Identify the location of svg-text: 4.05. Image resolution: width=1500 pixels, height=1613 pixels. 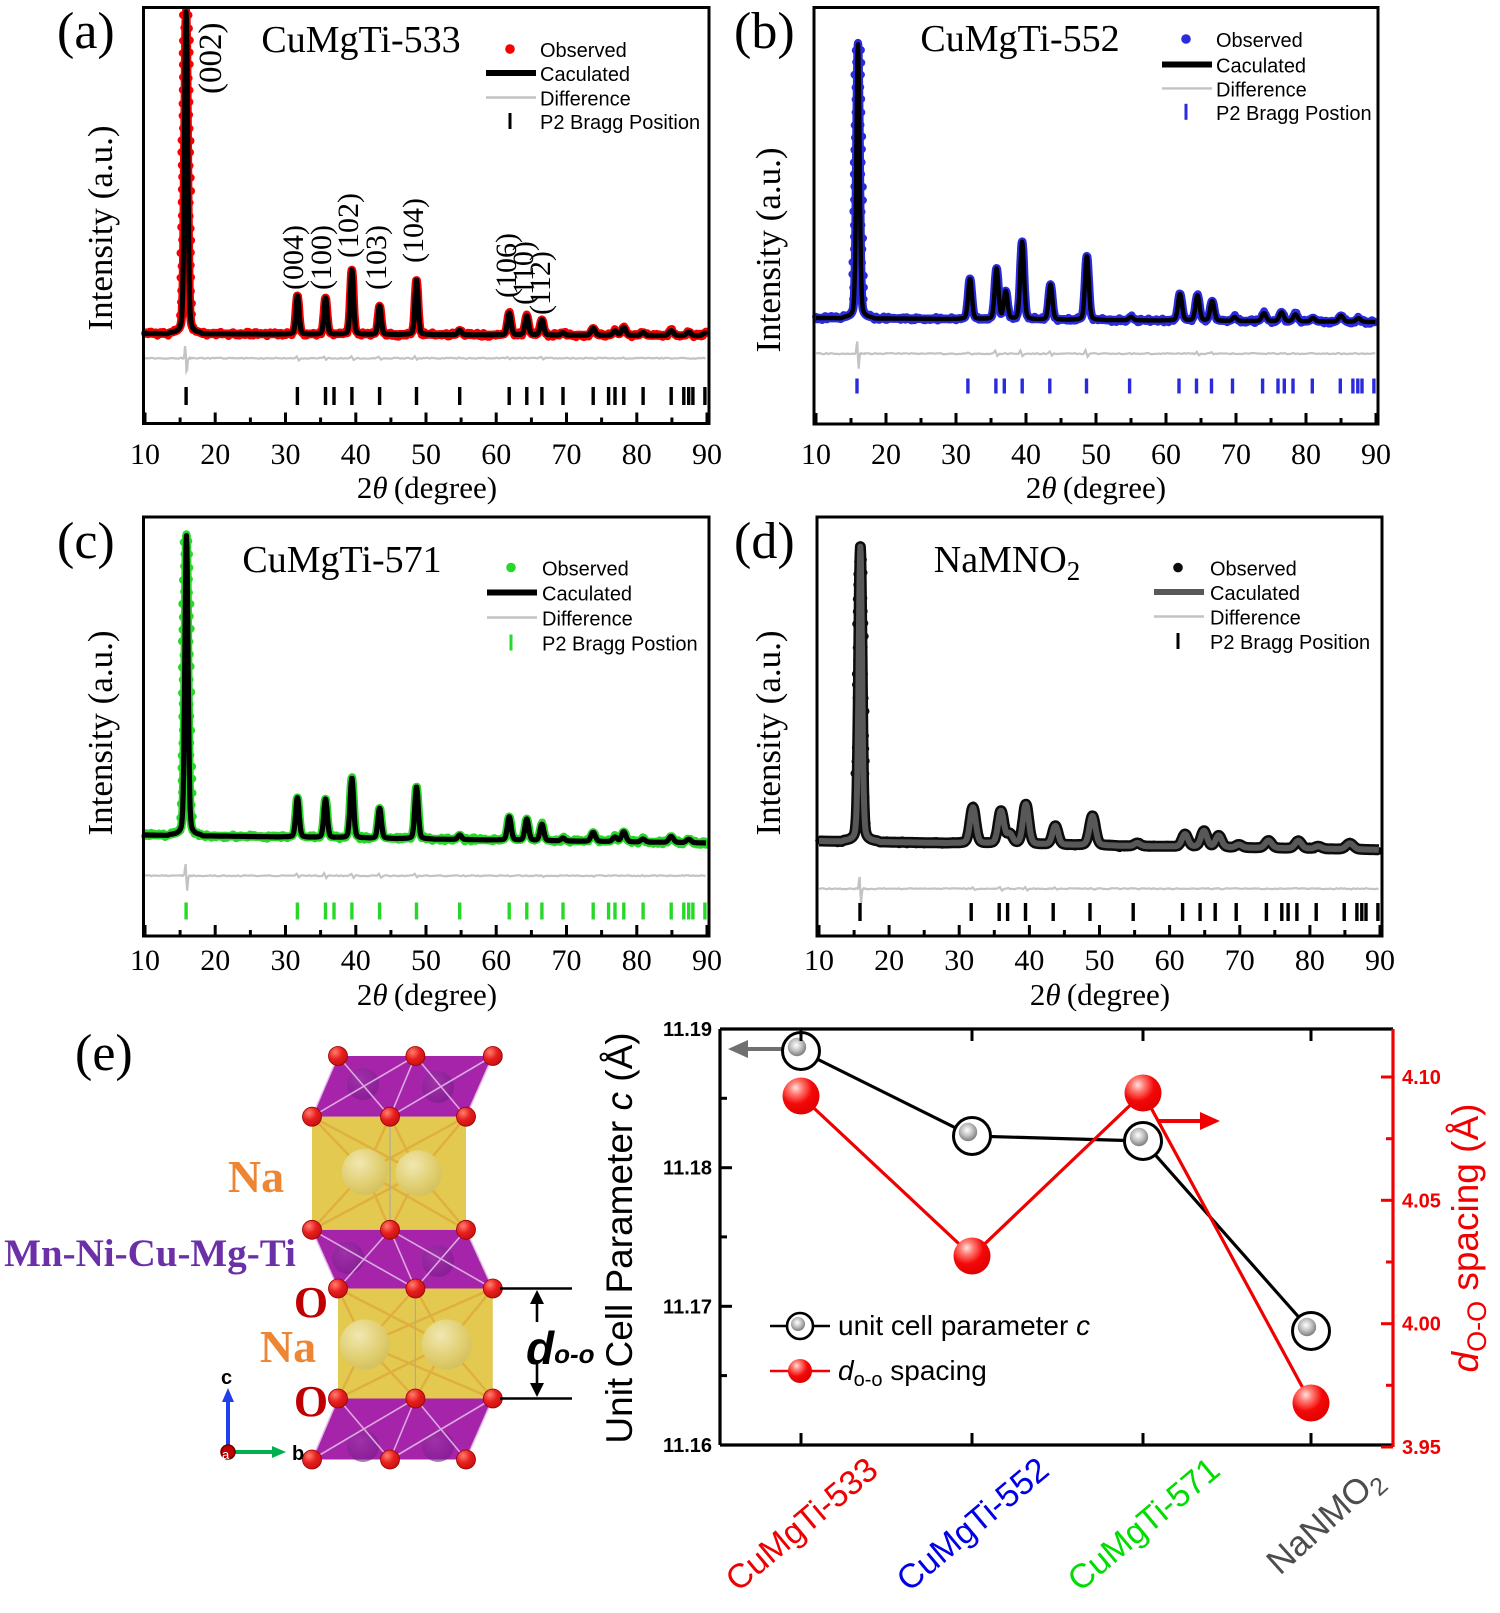
(1421, 1201).